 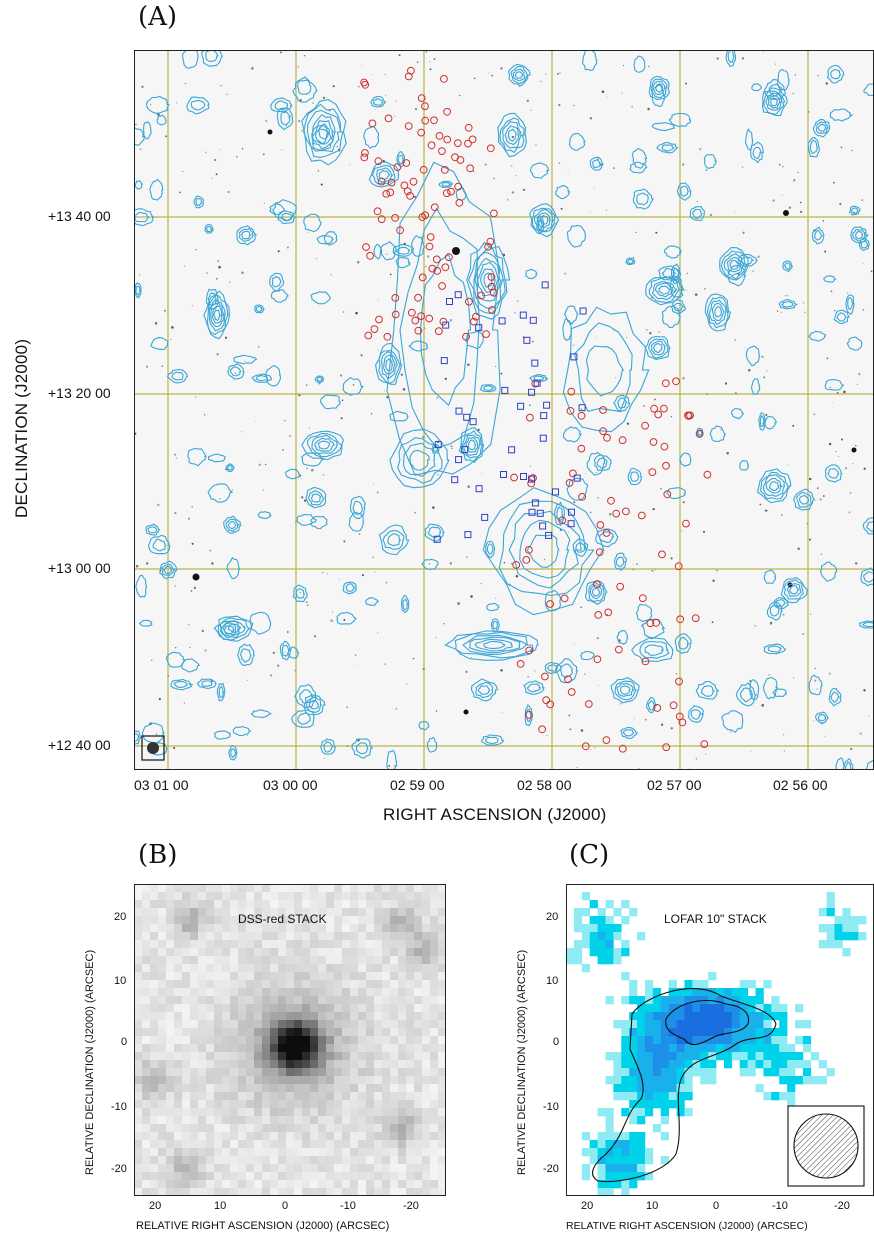 I want to click on panel-b-xtick: 20, so click(x=155, y=1206).